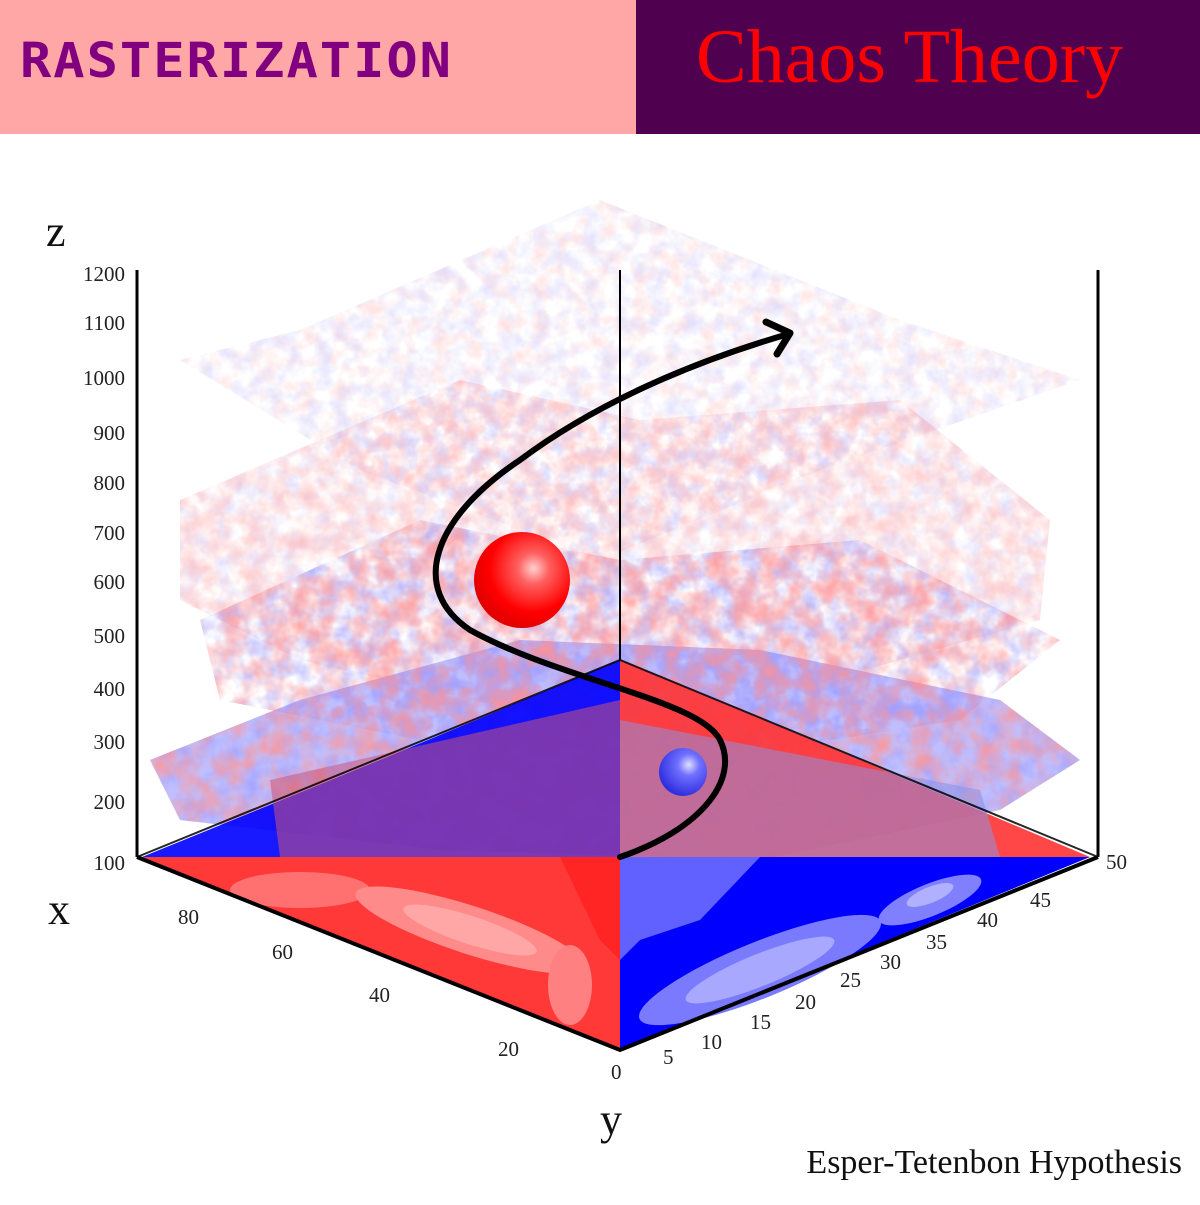  What do you see at coordinates (617, 954) in the screenshot?
I see `floor-front-edges` at bounding box center [617, 954].